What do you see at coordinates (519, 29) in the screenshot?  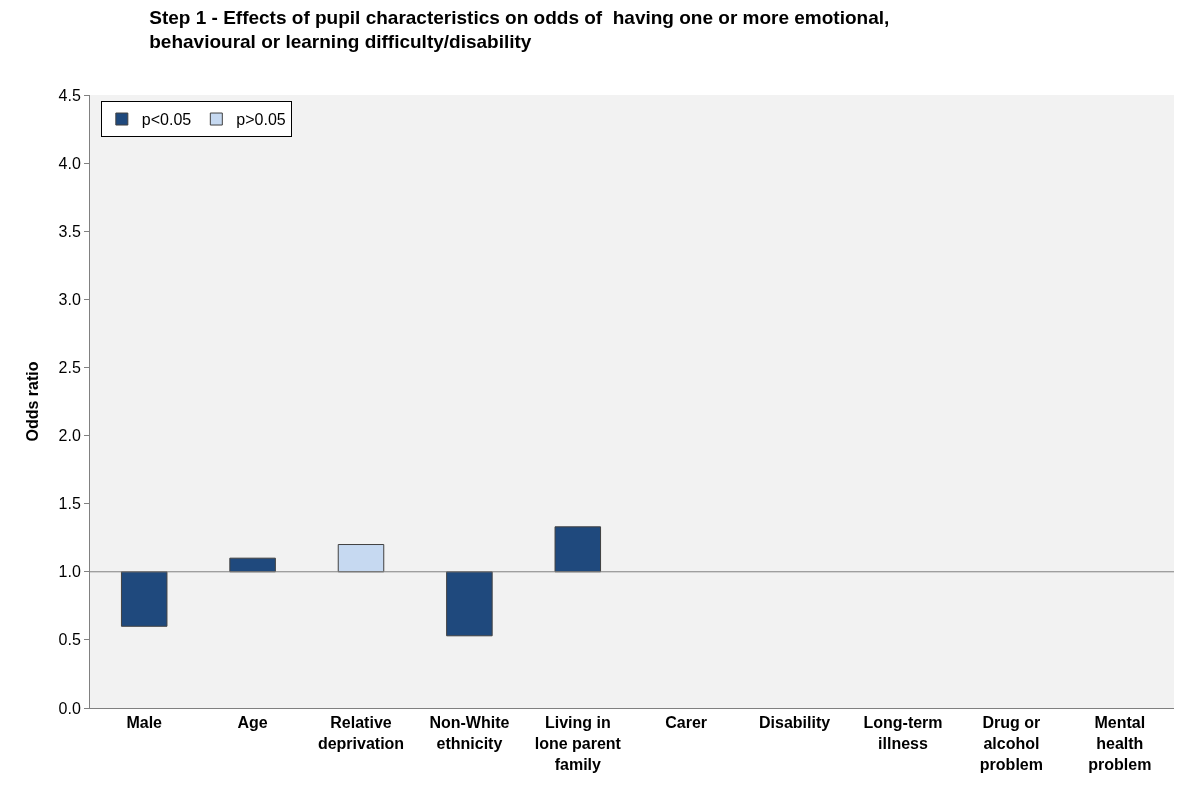 I see `chart-title: Step 1 - Effects of pupil characteristics on odds of having one or more emotional, behavioural or learning difficulty/disability` at bounding box center [519, 29].